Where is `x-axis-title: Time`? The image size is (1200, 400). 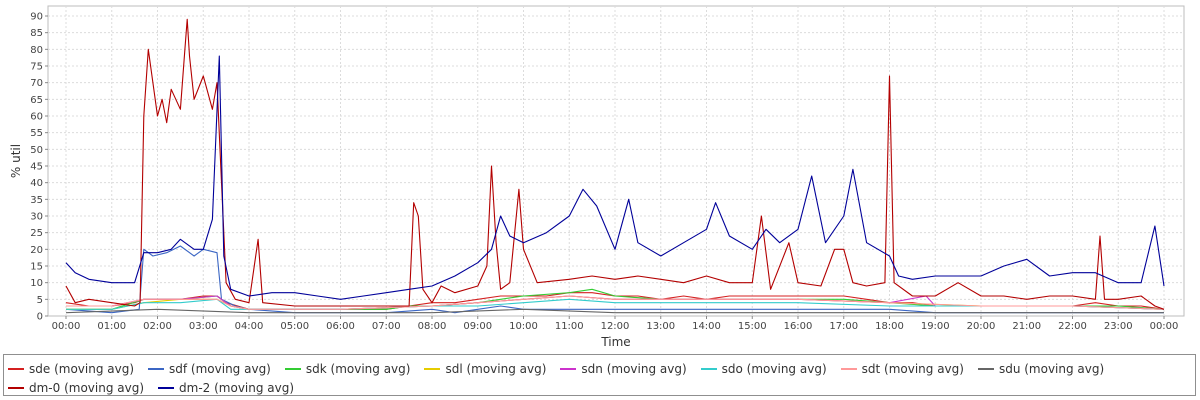 x-axis-title: Time is located at coordinates (615, 342).